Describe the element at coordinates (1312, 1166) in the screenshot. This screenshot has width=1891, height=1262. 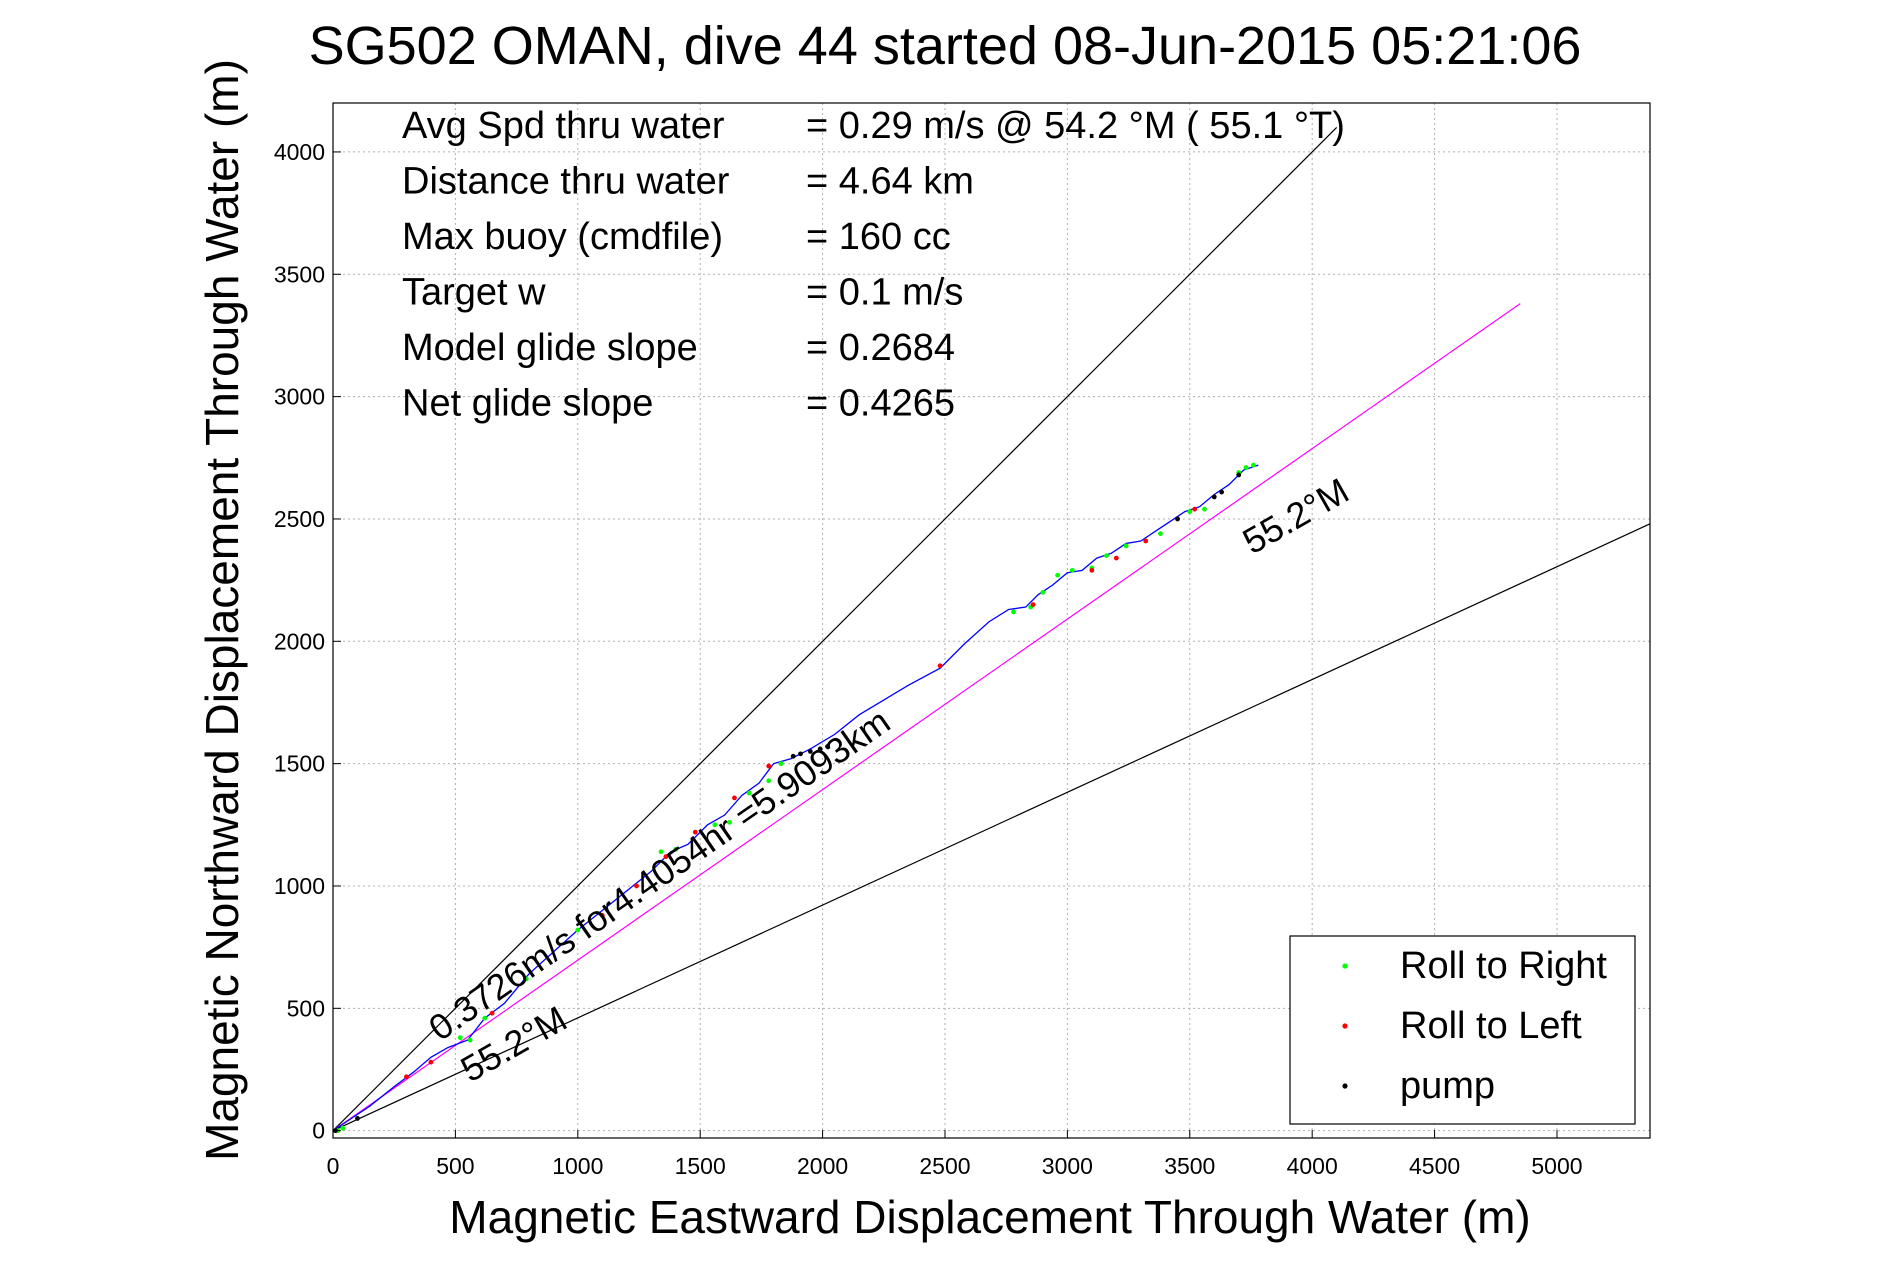
I see `x-tick-label: 4000` at that location.